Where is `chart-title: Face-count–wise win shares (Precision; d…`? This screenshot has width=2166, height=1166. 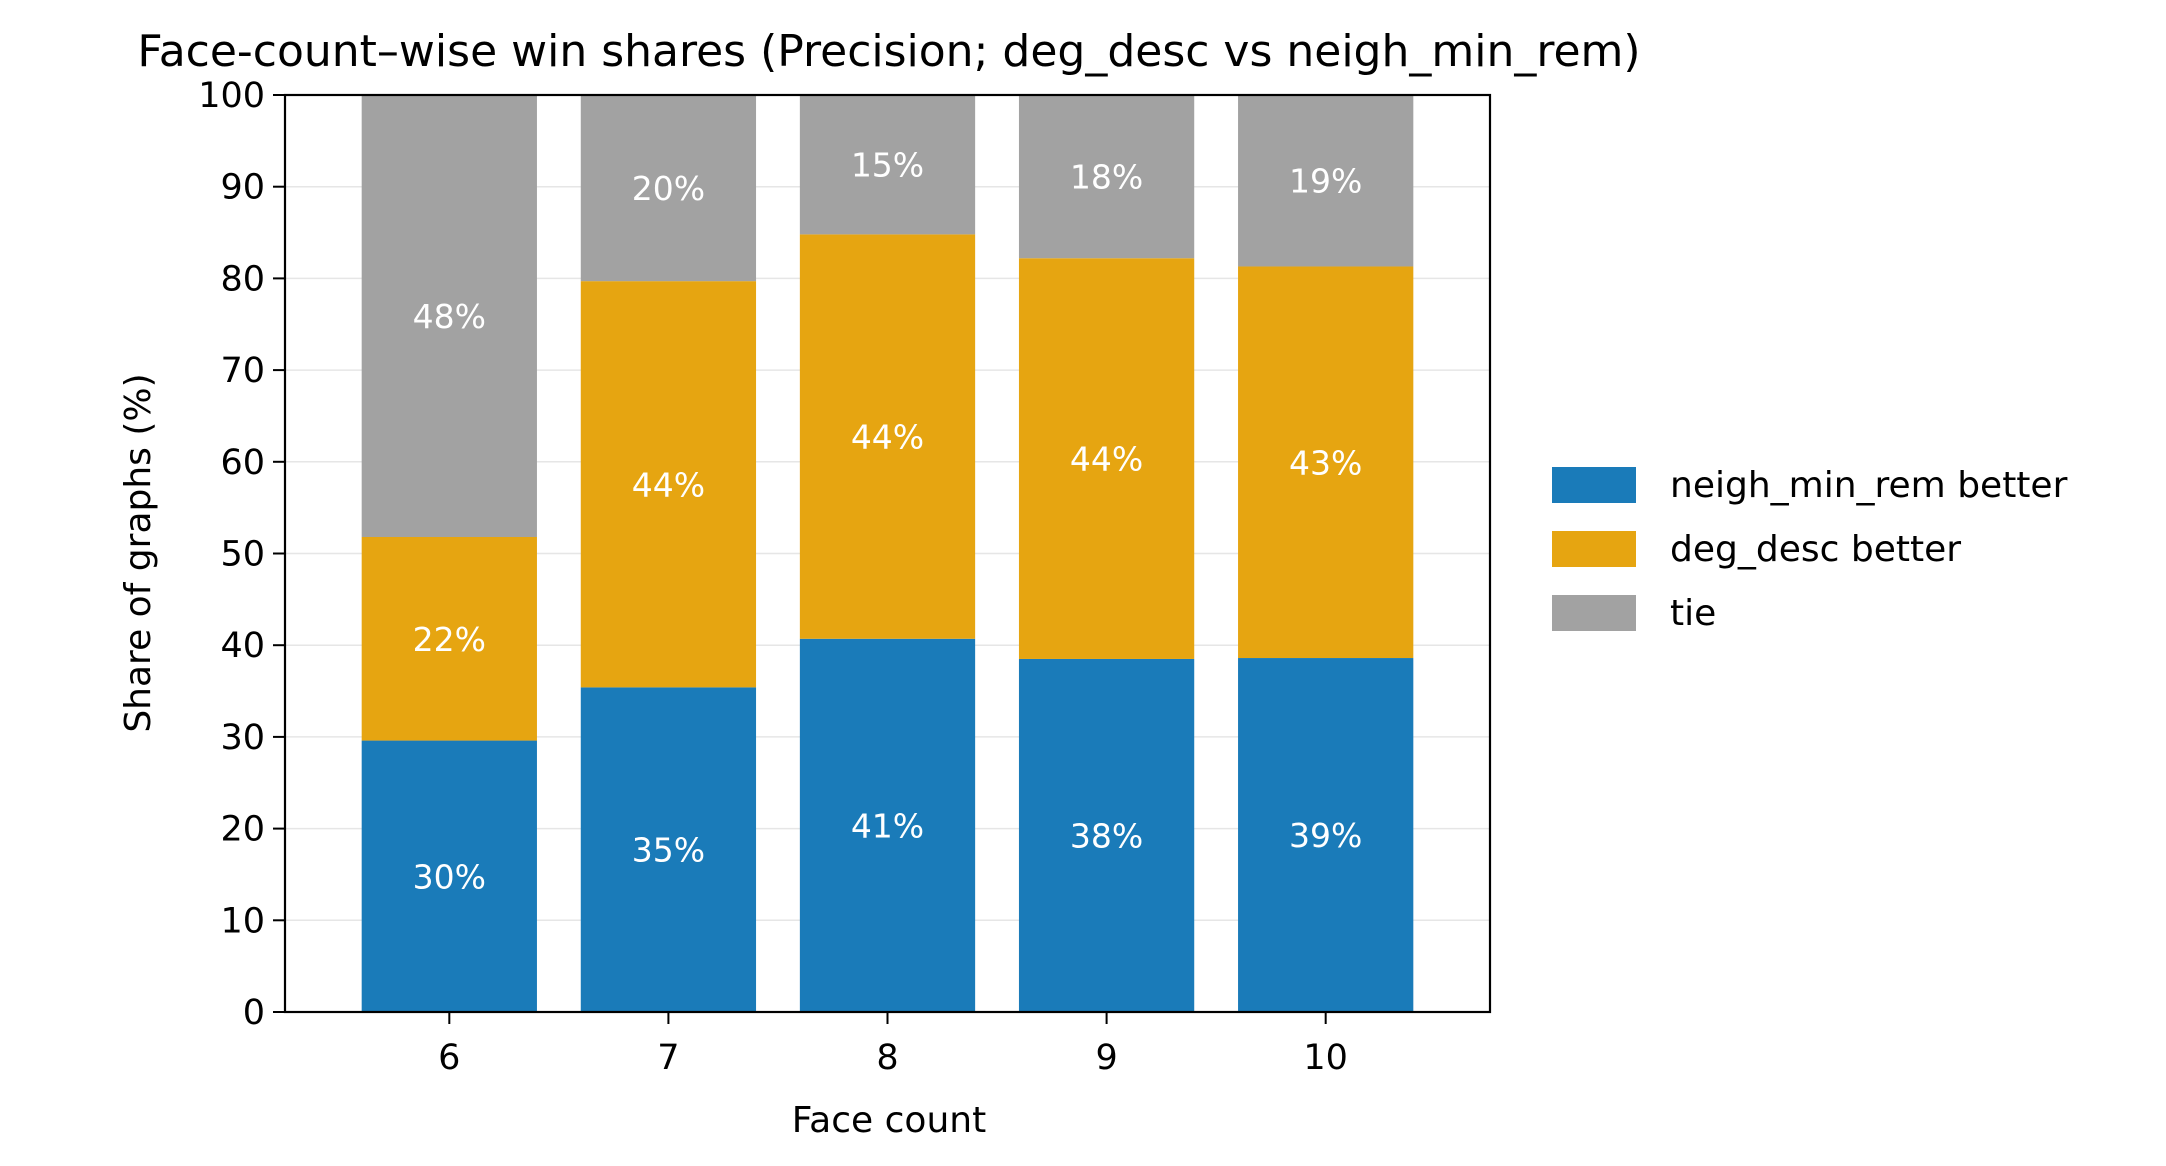 chart-title: Face-count–wise win shares (Precision; d… is located at coordinates (888, 51).